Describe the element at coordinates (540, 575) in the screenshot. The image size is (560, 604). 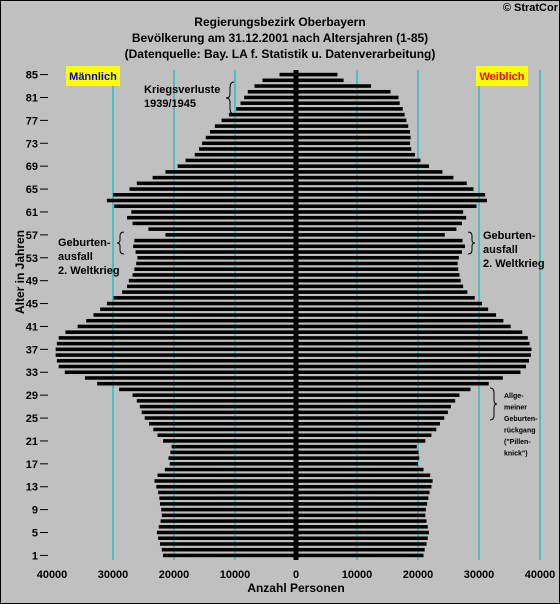
I see `x-tick-label: 40000` at that location.